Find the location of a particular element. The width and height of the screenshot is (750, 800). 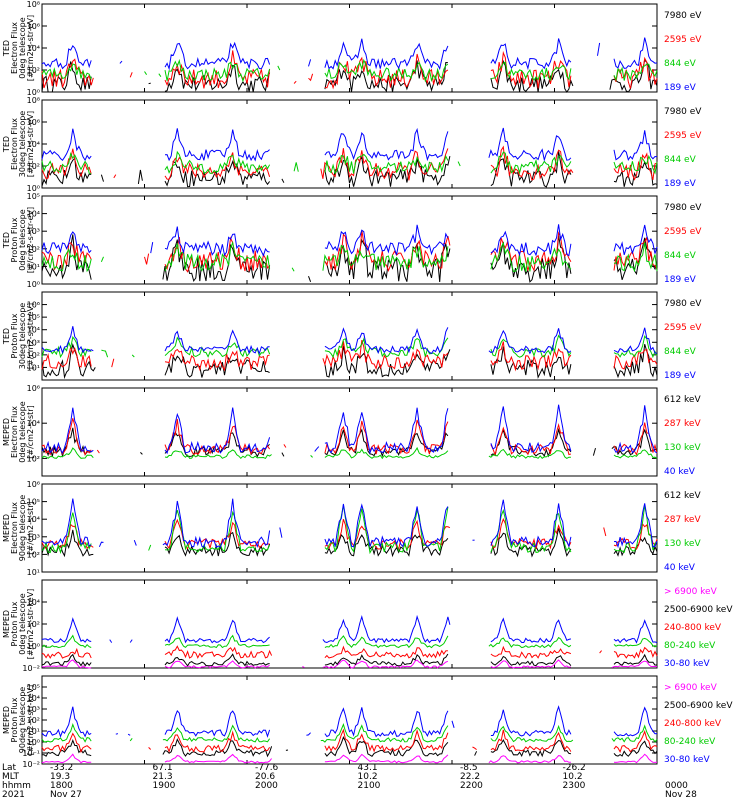

legend-entry: > 6900 keV is located at coordinates (691, 688).